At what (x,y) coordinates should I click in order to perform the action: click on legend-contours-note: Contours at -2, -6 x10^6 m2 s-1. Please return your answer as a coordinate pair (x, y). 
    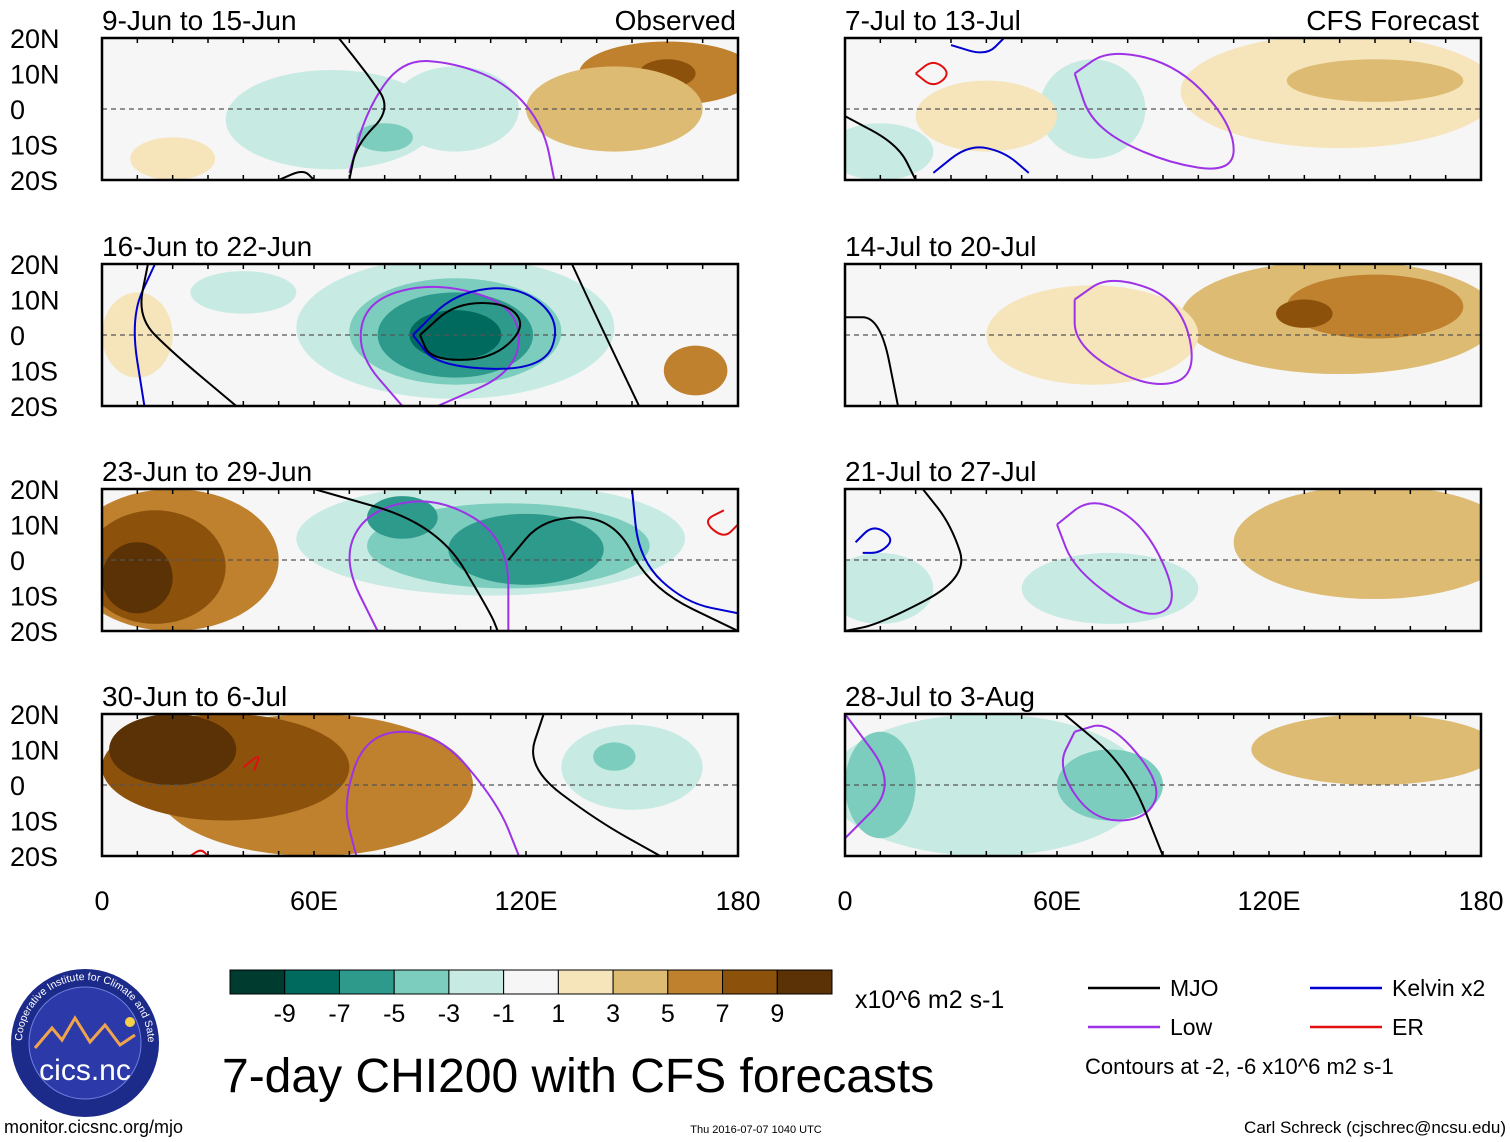
    Looking at the image, I should click on (1239, 1066).